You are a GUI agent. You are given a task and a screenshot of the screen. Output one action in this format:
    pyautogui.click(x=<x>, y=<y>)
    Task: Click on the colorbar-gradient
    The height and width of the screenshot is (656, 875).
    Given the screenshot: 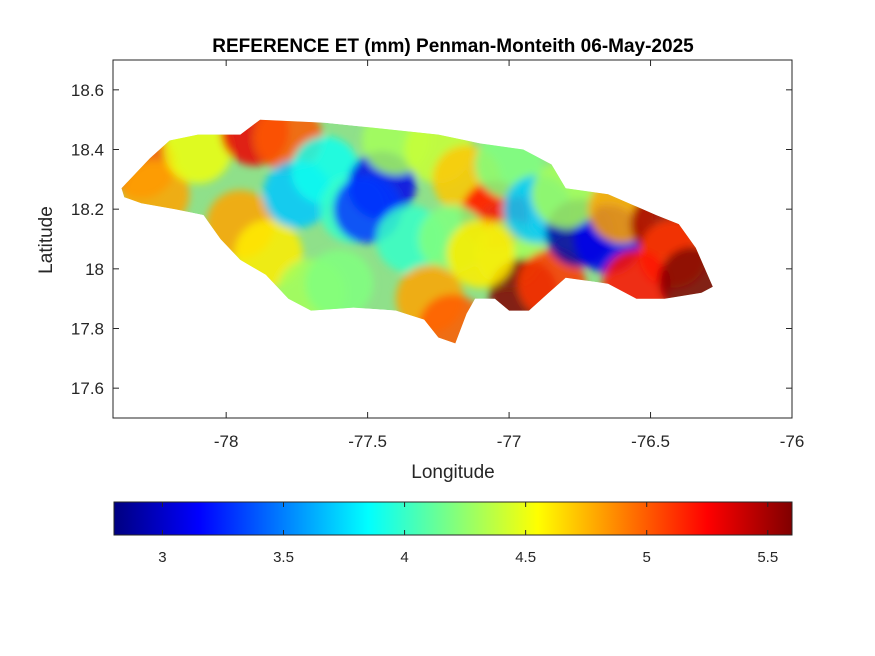 What is the action you would take?
    pyautogui.click(x=453, y=518)
    